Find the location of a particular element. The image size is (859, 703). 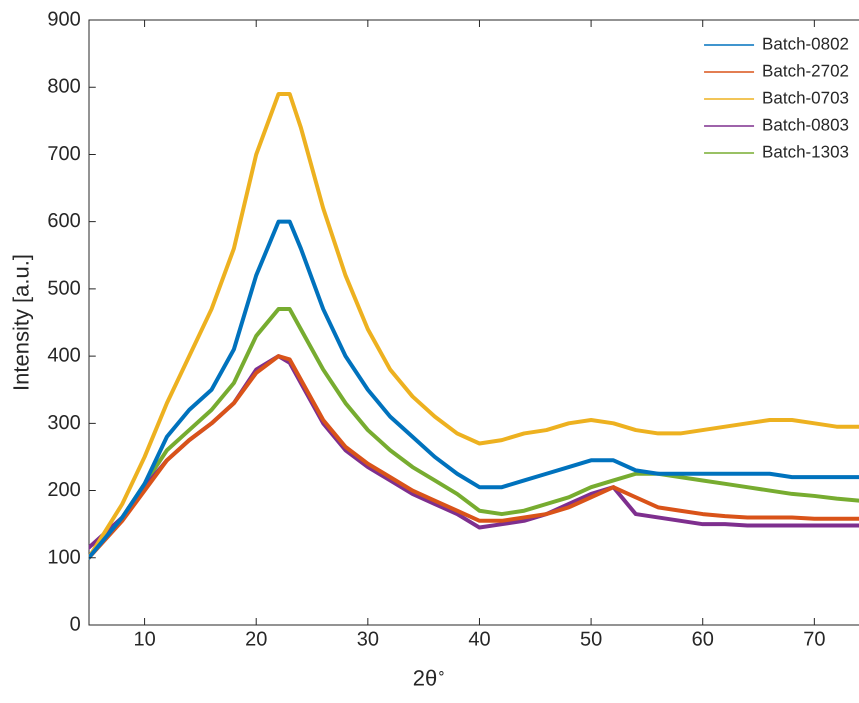

x-tick-label: 30 is located at coordinates (367, 639).